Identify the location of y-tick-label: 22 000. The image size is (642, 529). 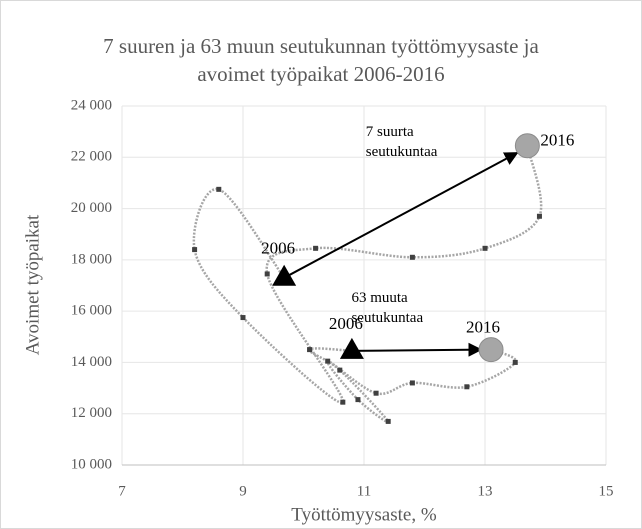
(91, 157).